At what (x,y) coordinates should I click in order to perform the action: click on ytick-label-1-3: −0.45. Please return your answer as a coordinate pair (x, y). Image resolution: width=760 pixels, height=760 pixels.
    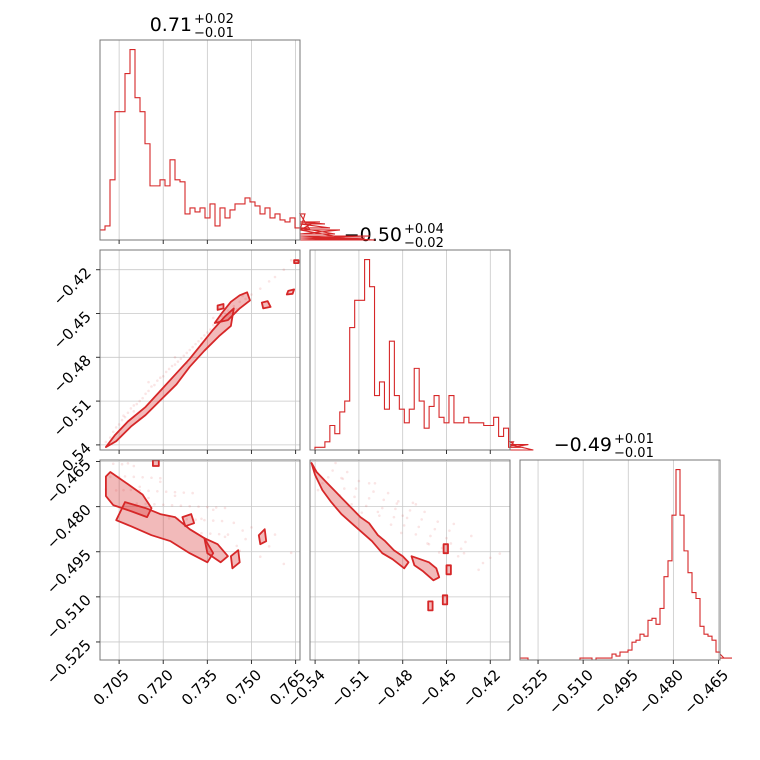
    Looking at the image, I should click on (72, 330).